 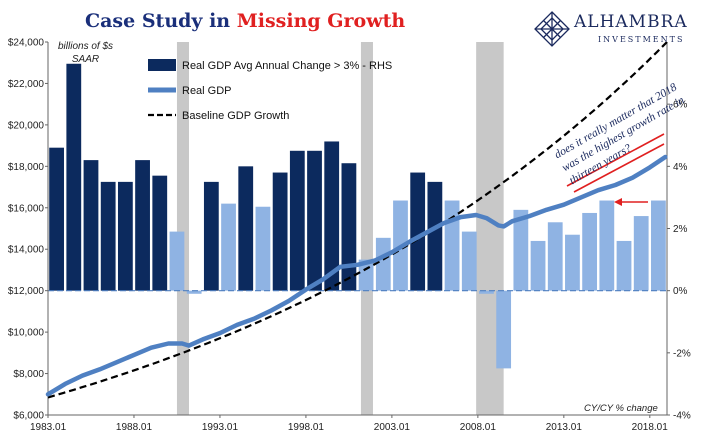 What do you see at coordinates (572, 262) in the screenshot?
I see `bar-2013` at bounding box center [572, 262].